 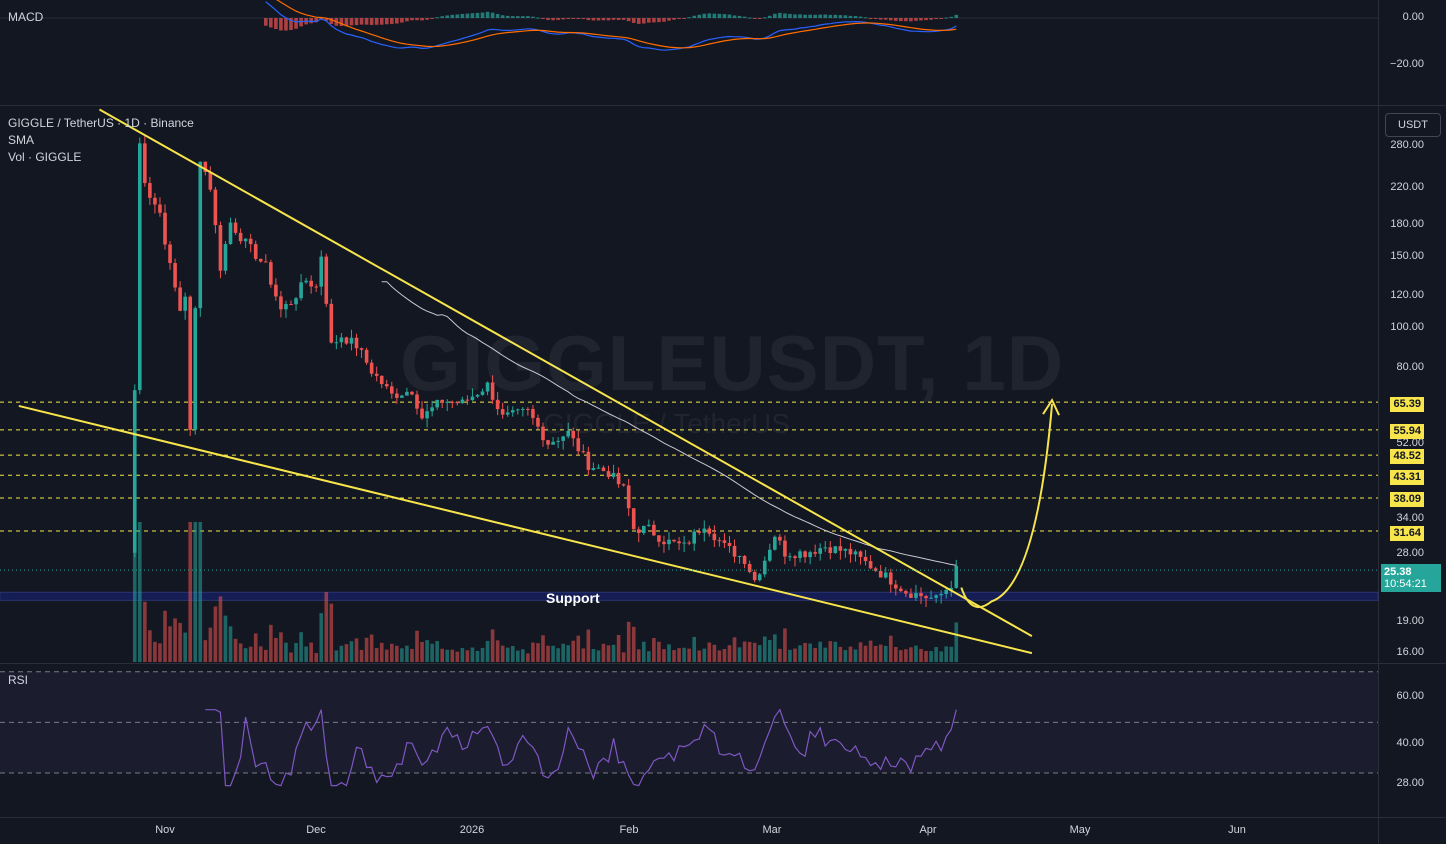 I want to click on price-axis-label: 180.00, so click(x=1407, y=224).